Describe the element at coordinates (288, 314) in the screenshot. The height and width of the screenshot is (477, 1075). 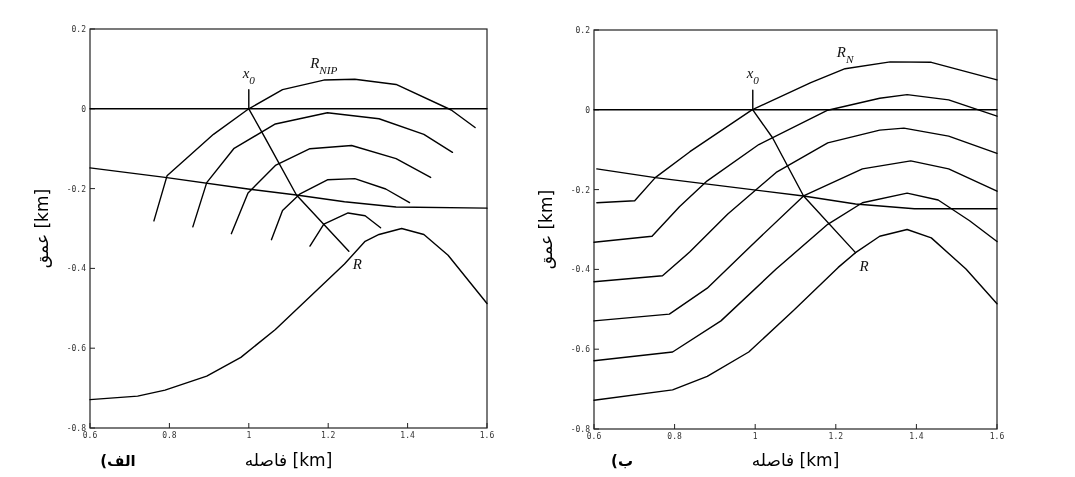
I see `line-series` at that location.